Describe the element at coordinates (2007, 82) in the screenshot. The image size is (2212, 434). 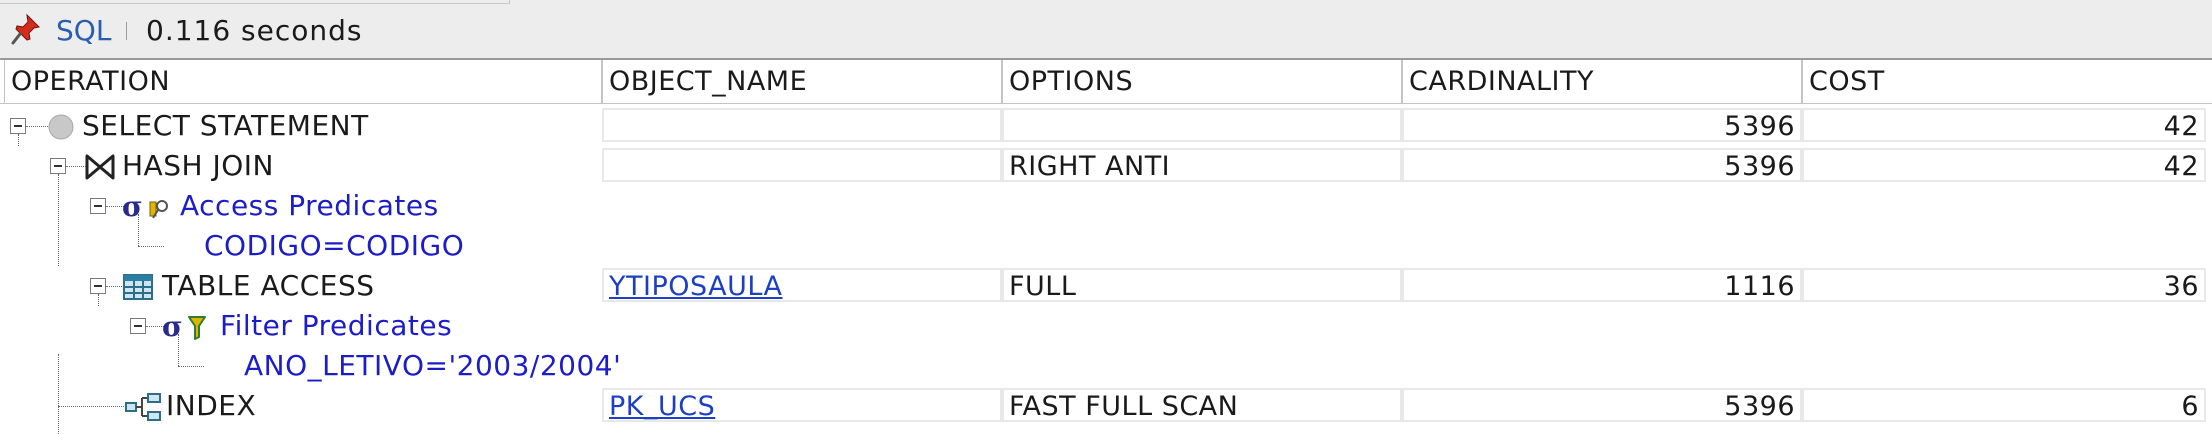
I see `column-header-cost: COST` at that location.